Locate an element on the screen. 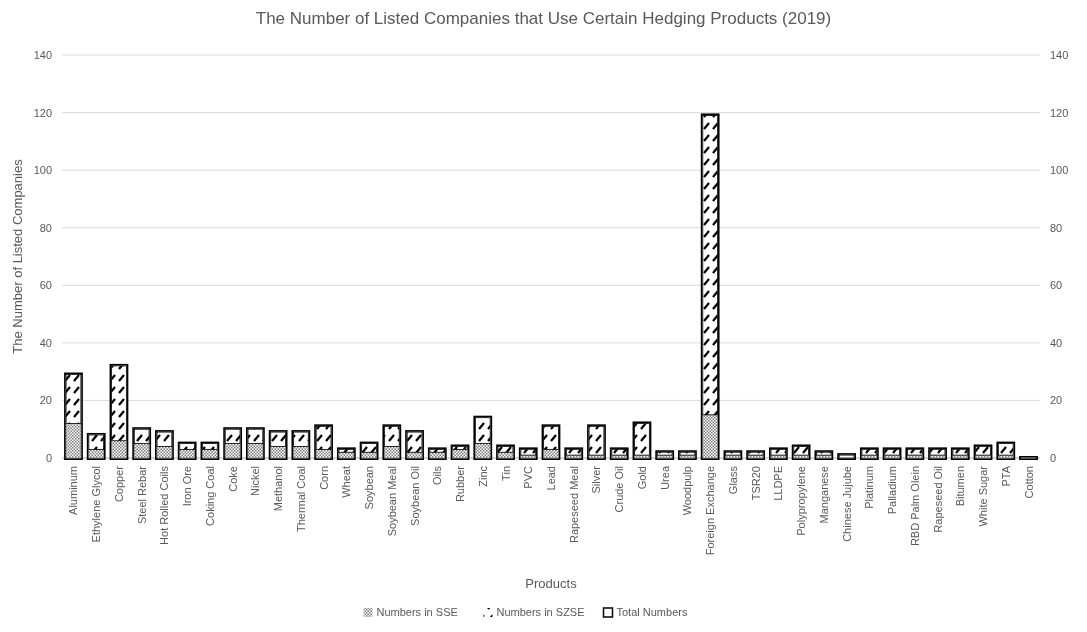 Image resolution: width=1087 pixels, height=632 pixels. x-tick-label: Coking Coal is located at coordinates (209, 496).